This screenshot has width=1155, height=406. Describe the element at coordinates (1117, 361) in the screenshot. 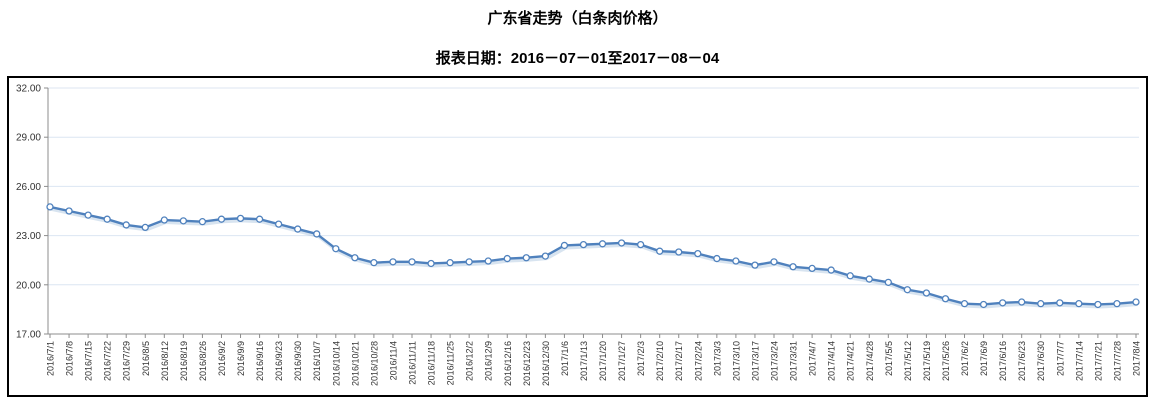

I see `x-tick-label: 2017/7/28` at that location.